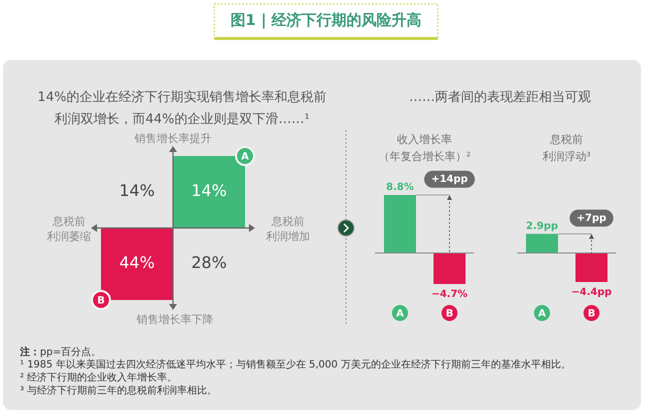  I want to click on chart-title: 收入增长率（年复合增长率）², so click(424, 148).